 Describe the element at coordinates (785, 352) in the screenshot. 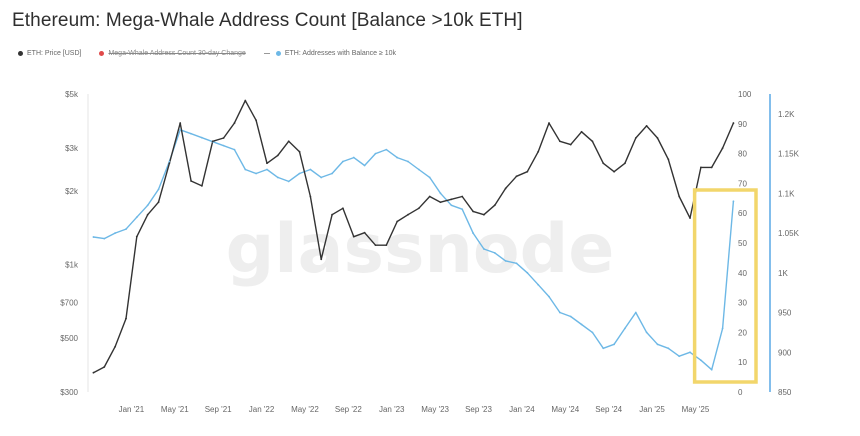

I see `right-y-tick-label: 900` at that location.